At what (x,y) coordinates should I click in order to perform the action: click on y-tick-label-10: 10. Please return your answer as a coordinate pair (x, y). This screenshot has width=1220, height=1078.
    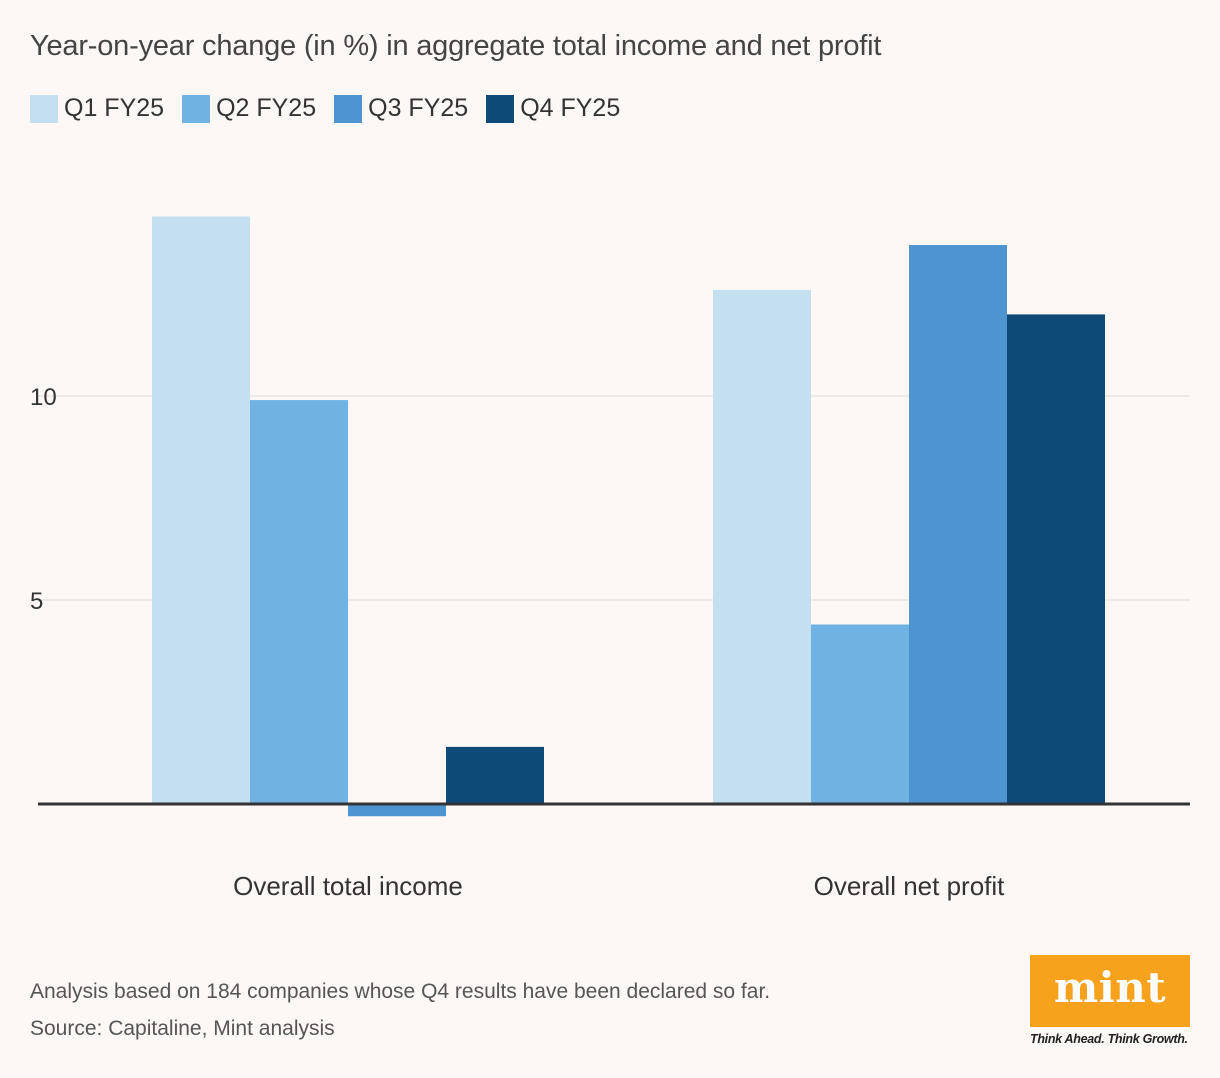
    Looking at the image, I should click on (43, 397).